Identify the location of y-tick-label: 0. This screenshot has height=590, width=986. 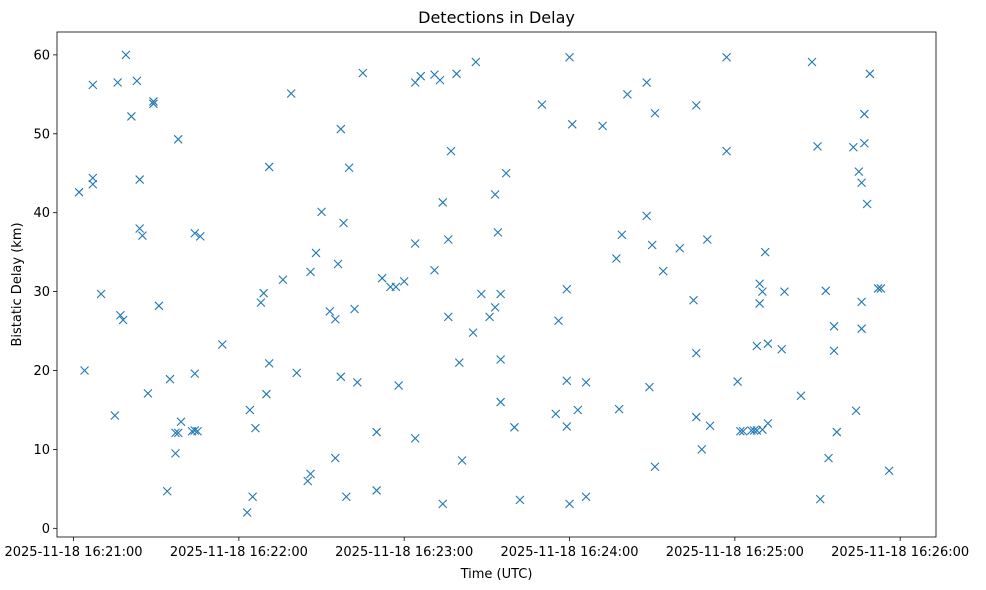
(46, 529).